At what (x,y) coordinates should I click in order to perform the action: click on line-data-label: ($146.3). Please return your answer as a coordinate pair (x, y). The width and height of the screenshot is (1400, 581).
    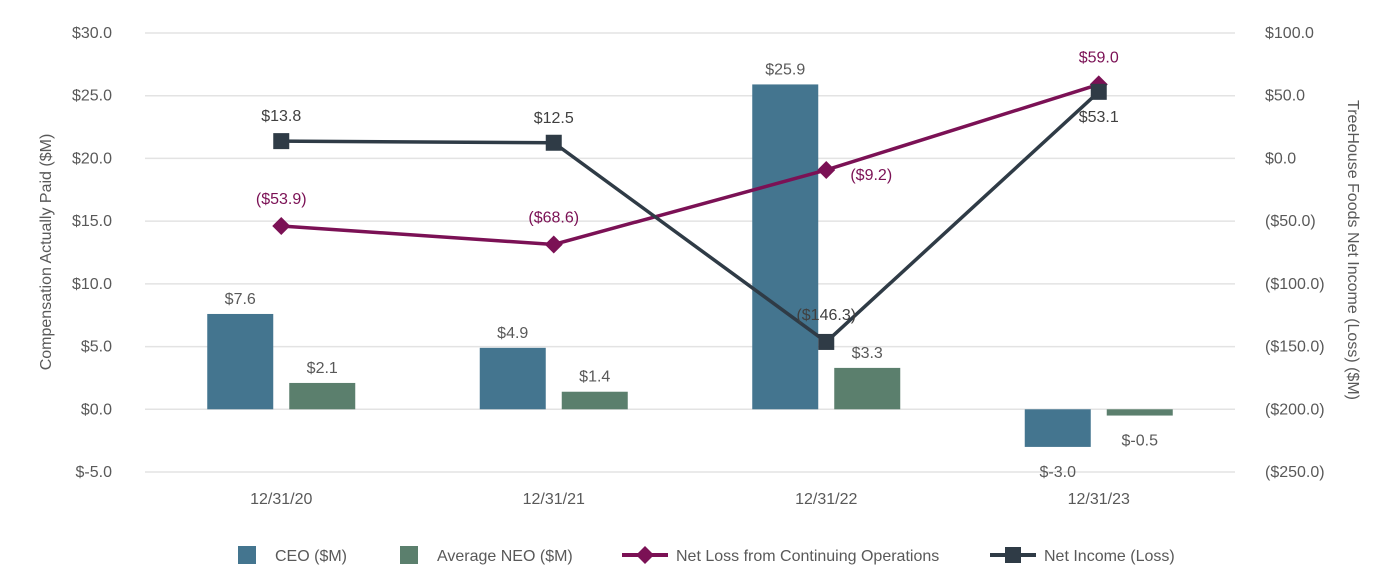
    Looking at the image, I should click on (826, 315).